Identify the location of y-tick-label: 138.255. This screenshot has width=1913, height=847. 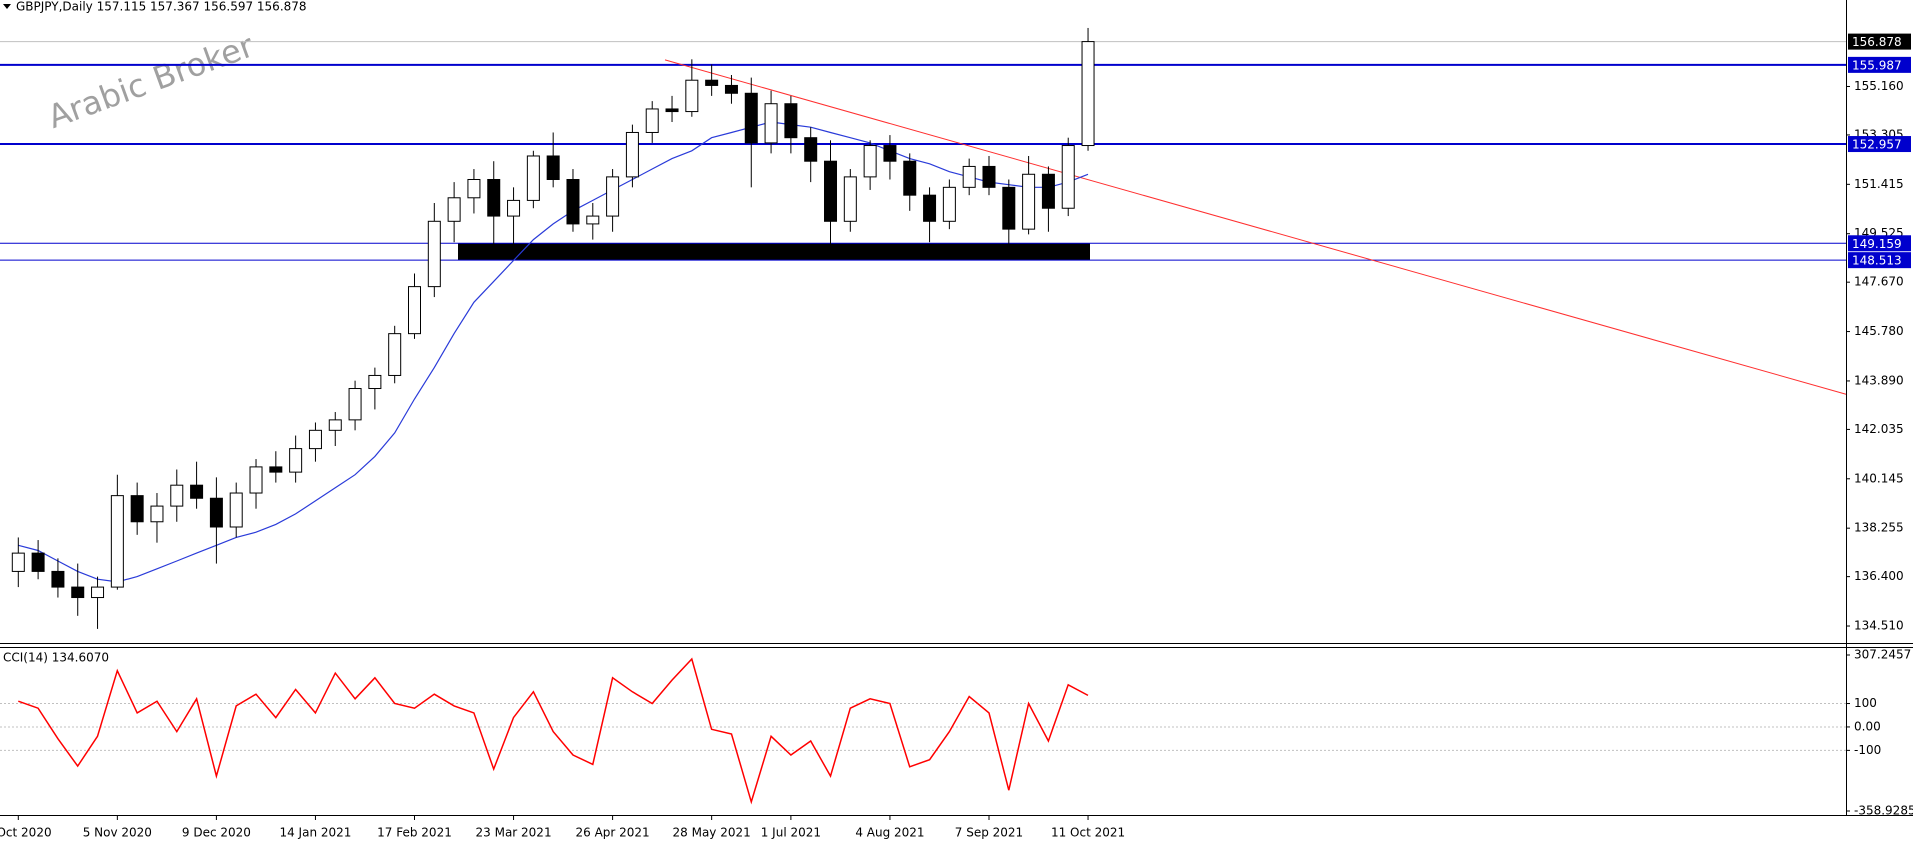
(1879, 528).